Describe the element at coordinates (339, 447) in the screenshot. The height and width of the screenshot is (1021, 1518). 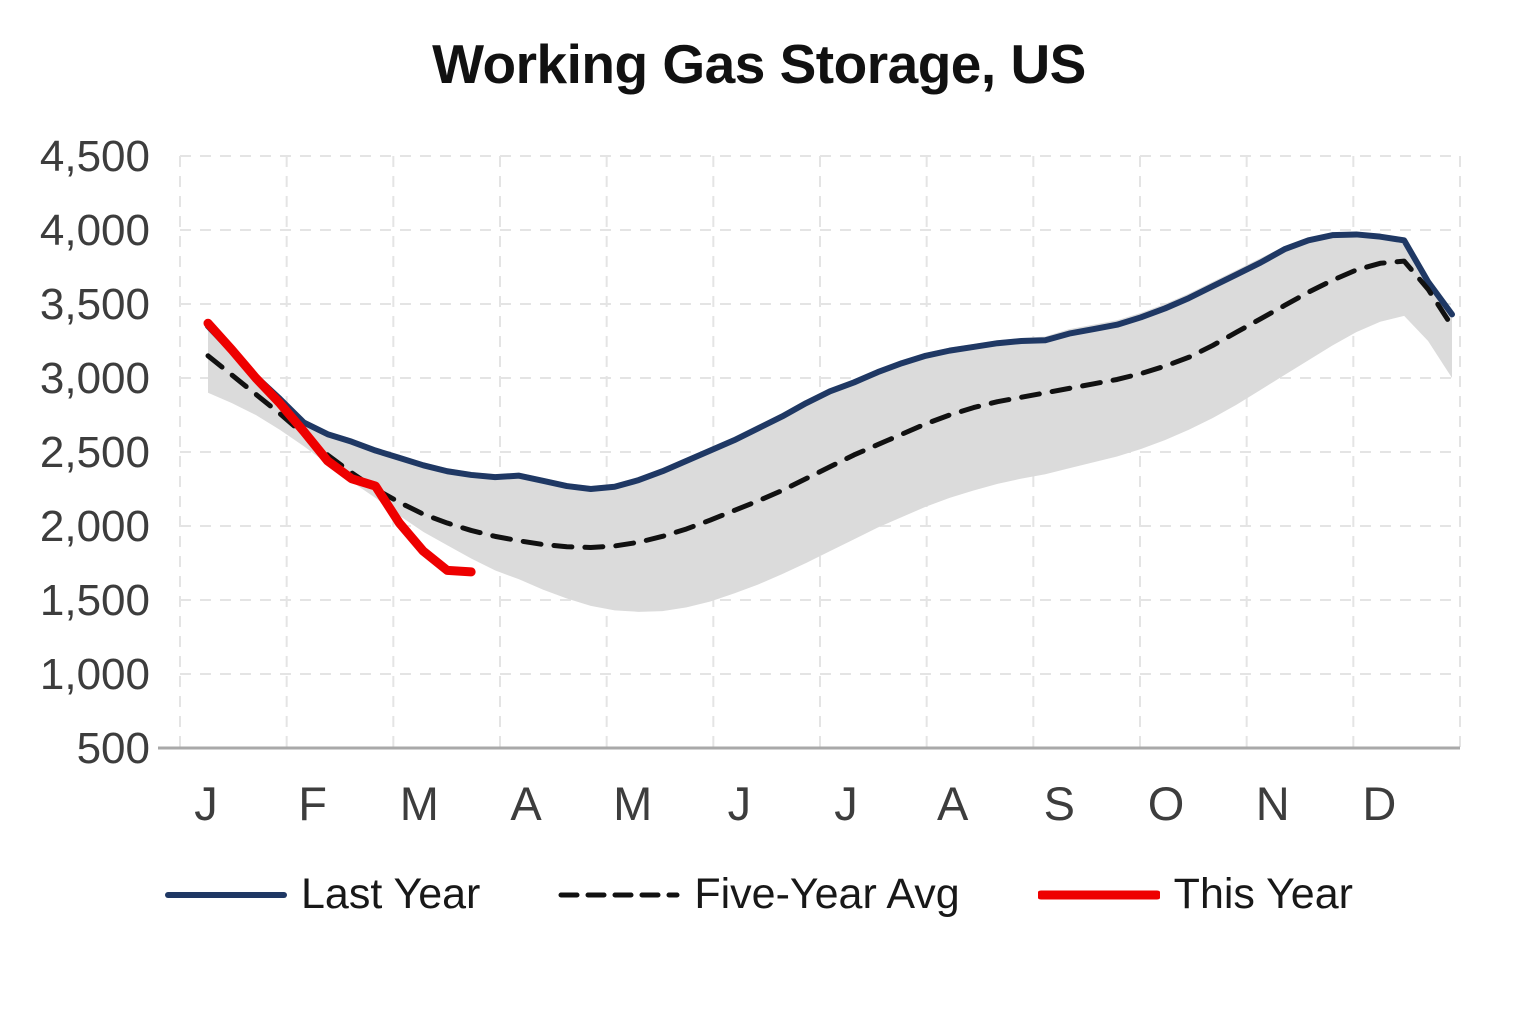
I see `series-line-this-year` at that location.